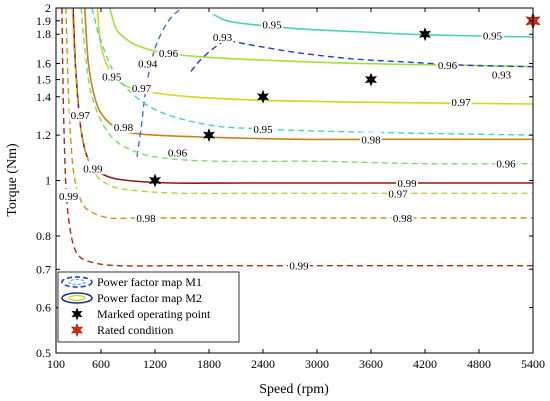 The width and height of the screenshot is (550, 401). I want to click on x-tick-label: 4800, so click(479, 364).